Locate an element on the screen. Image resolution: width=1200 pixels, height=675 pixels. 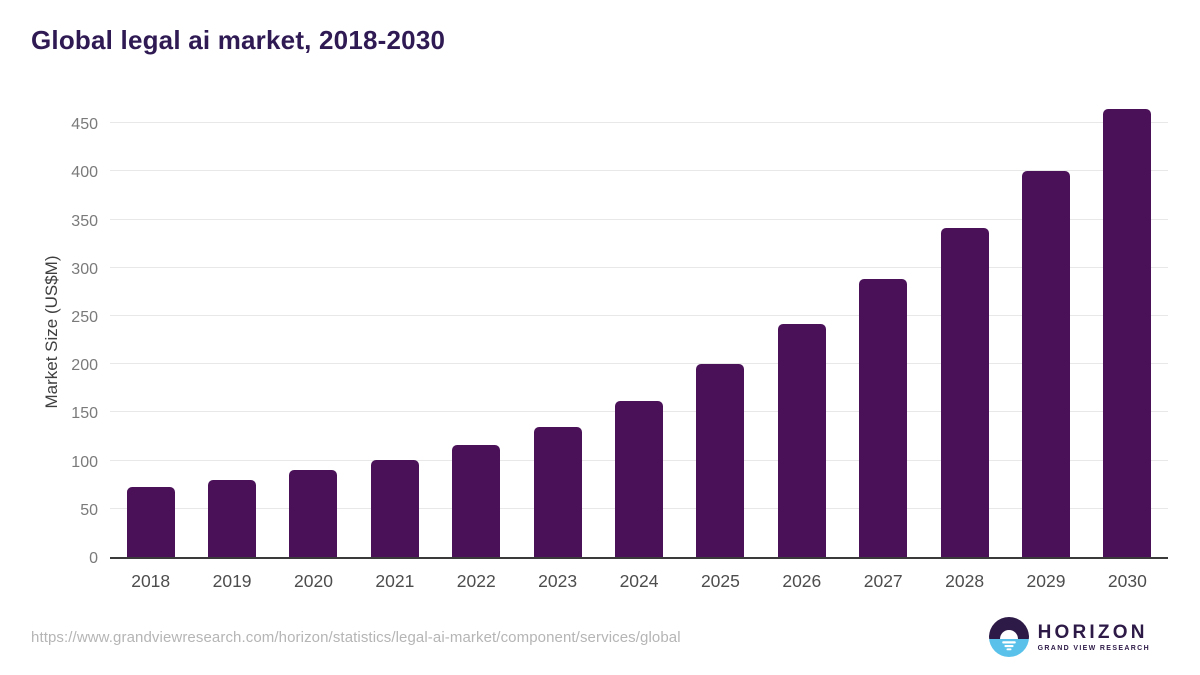
bar-2021 is located at coordinates (394, 508).